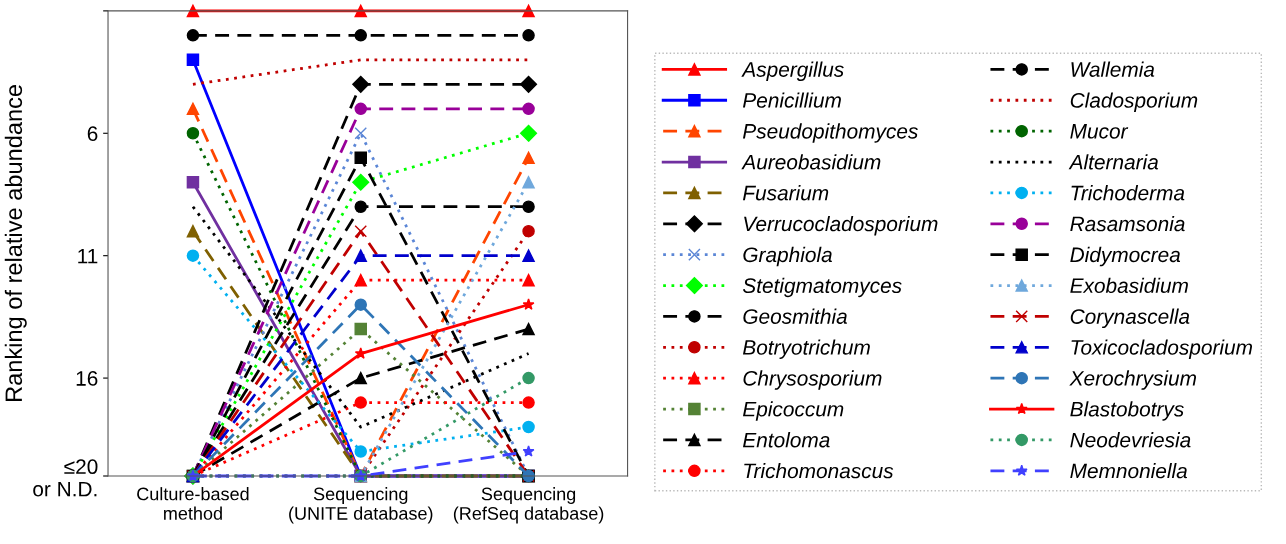  Describe the element at coordinates (1129, 471) in the screenshot. I see `legend-label: Memnoniella` at that location.